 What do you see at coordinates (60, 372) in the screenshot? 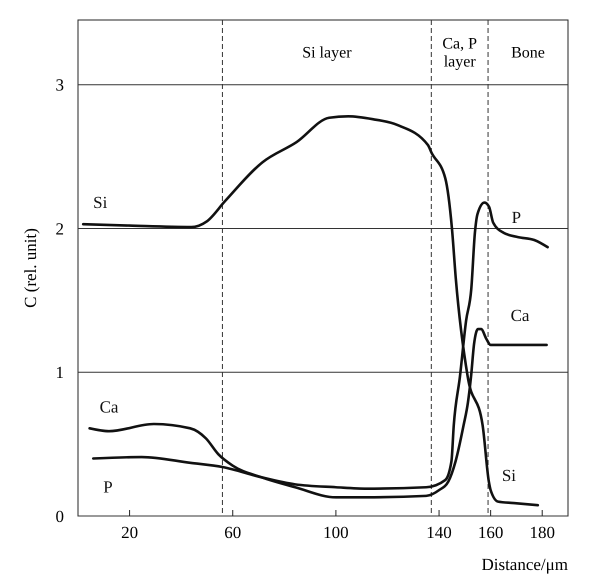
I see `y-tick-label: 1` at bounding box center [60, 372].